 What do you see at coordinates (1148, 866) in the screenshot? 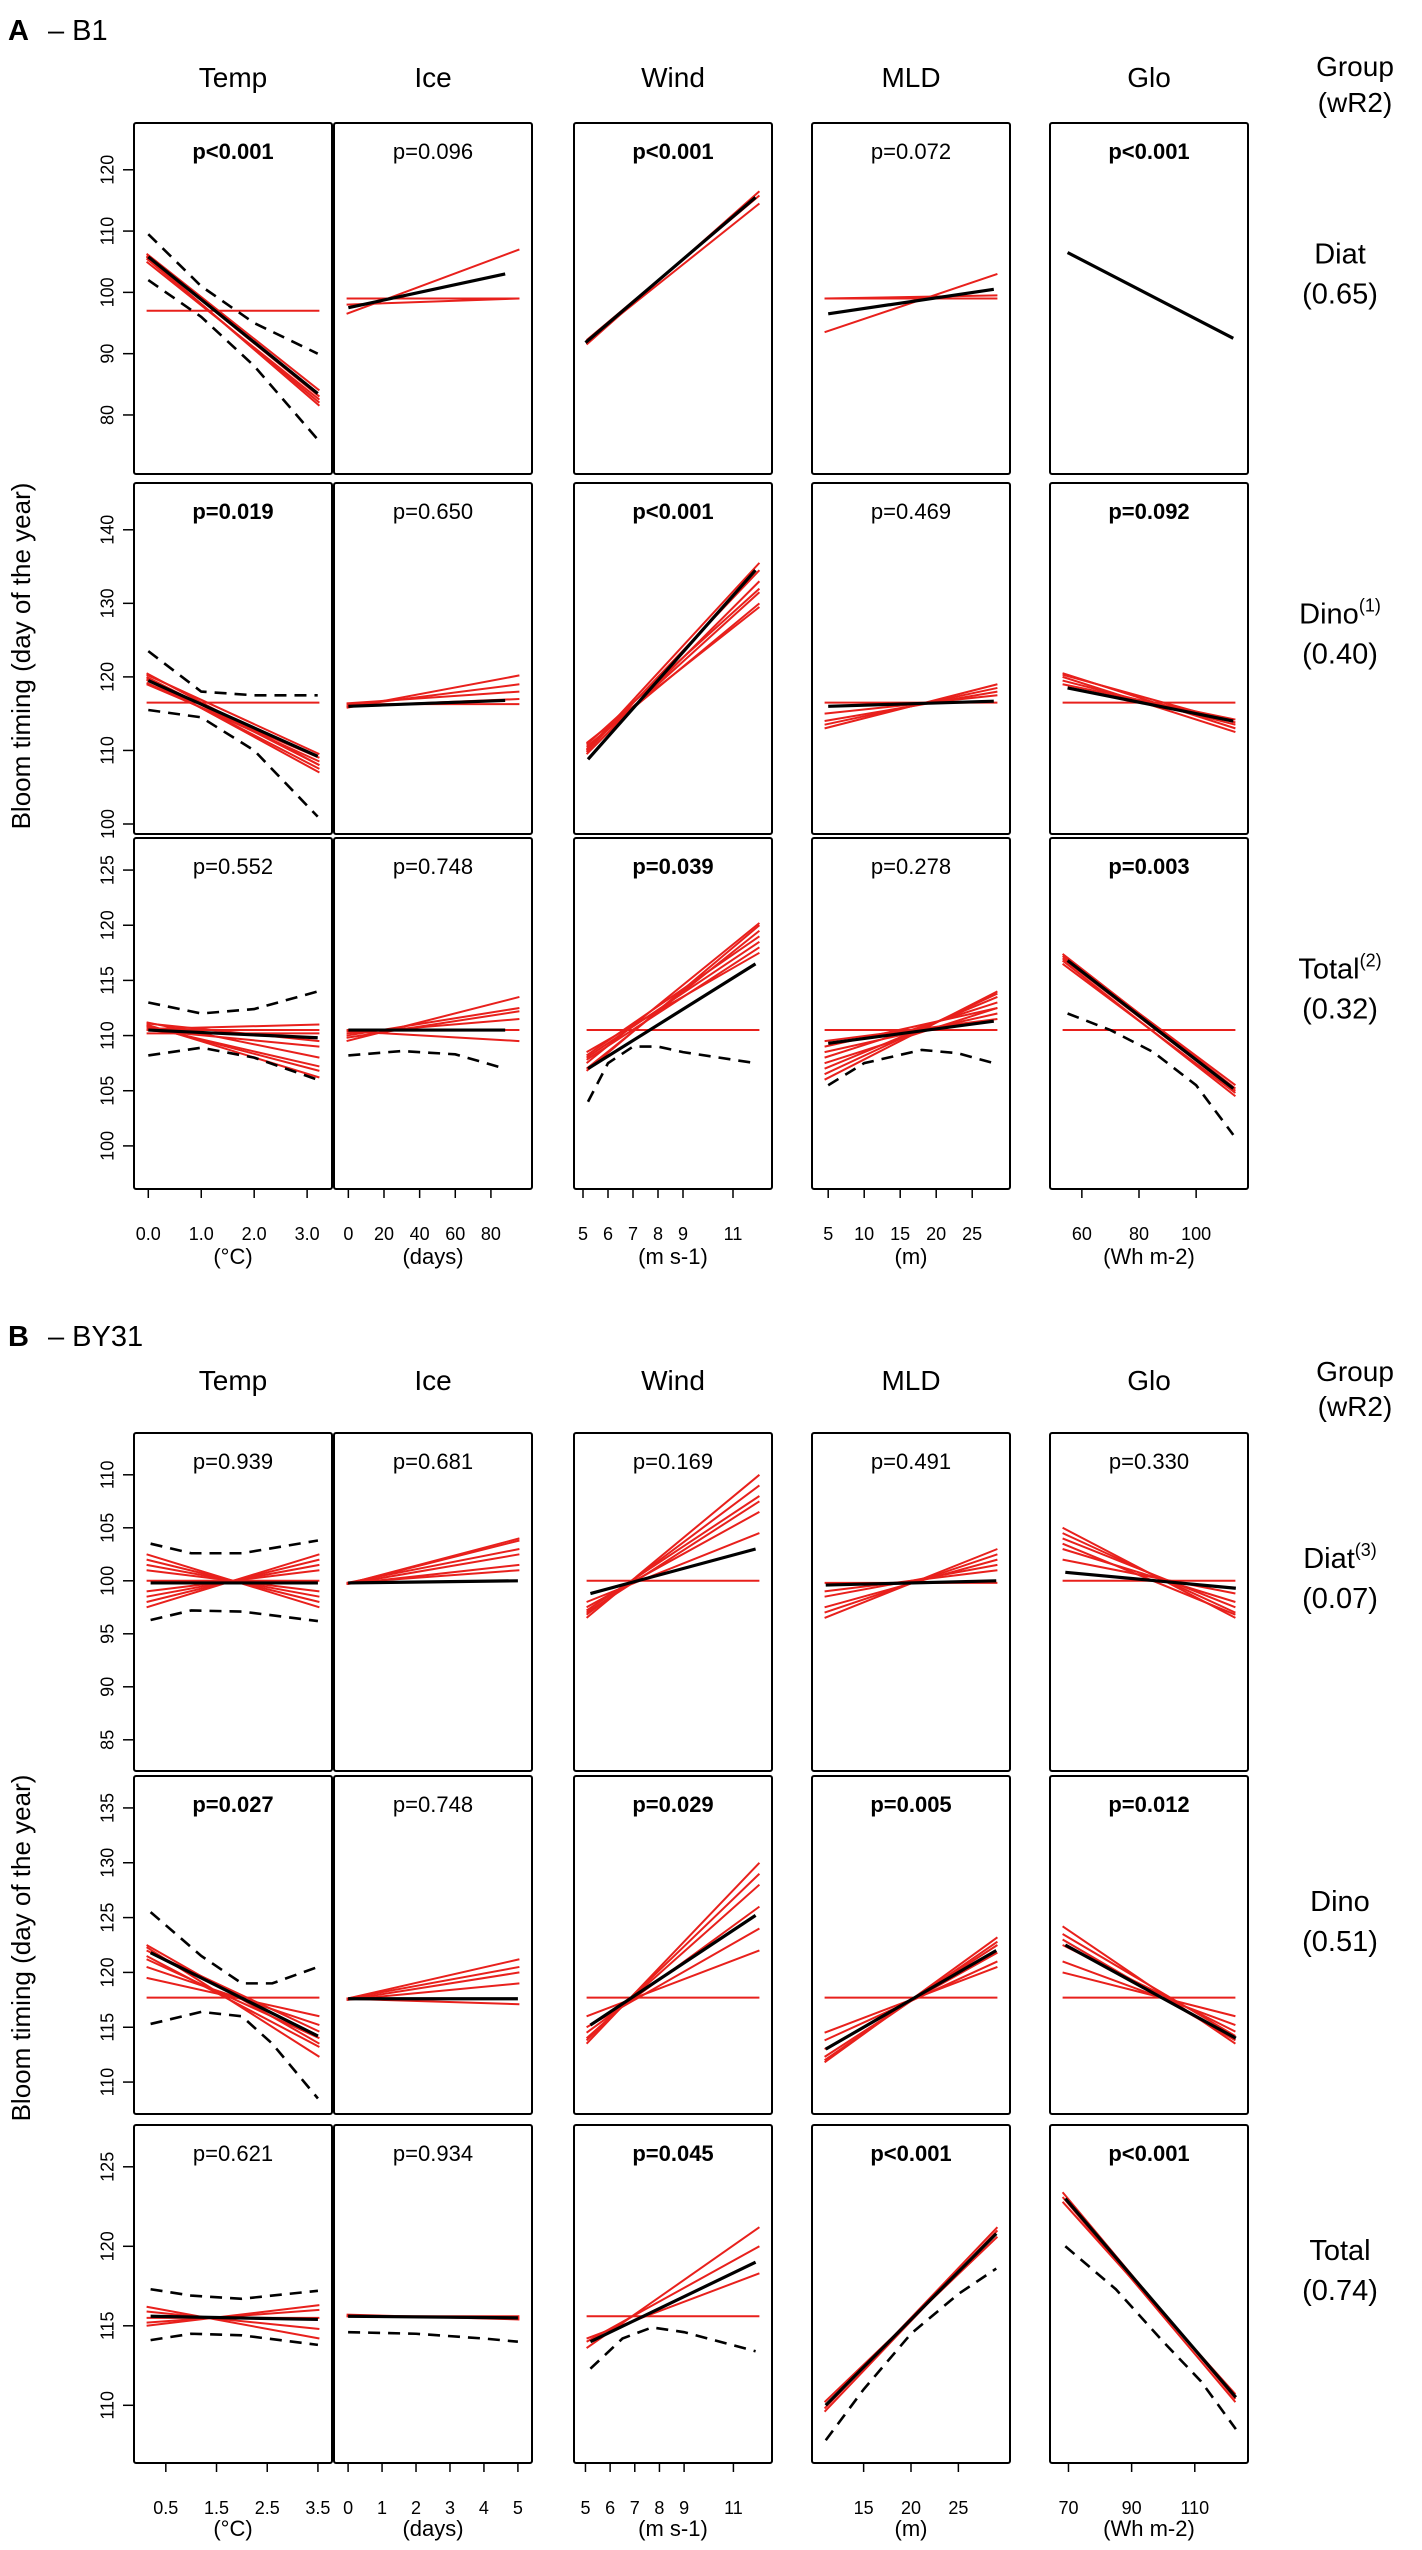
I see `p-value: p=0.003` at bounding box center [1148, 866].